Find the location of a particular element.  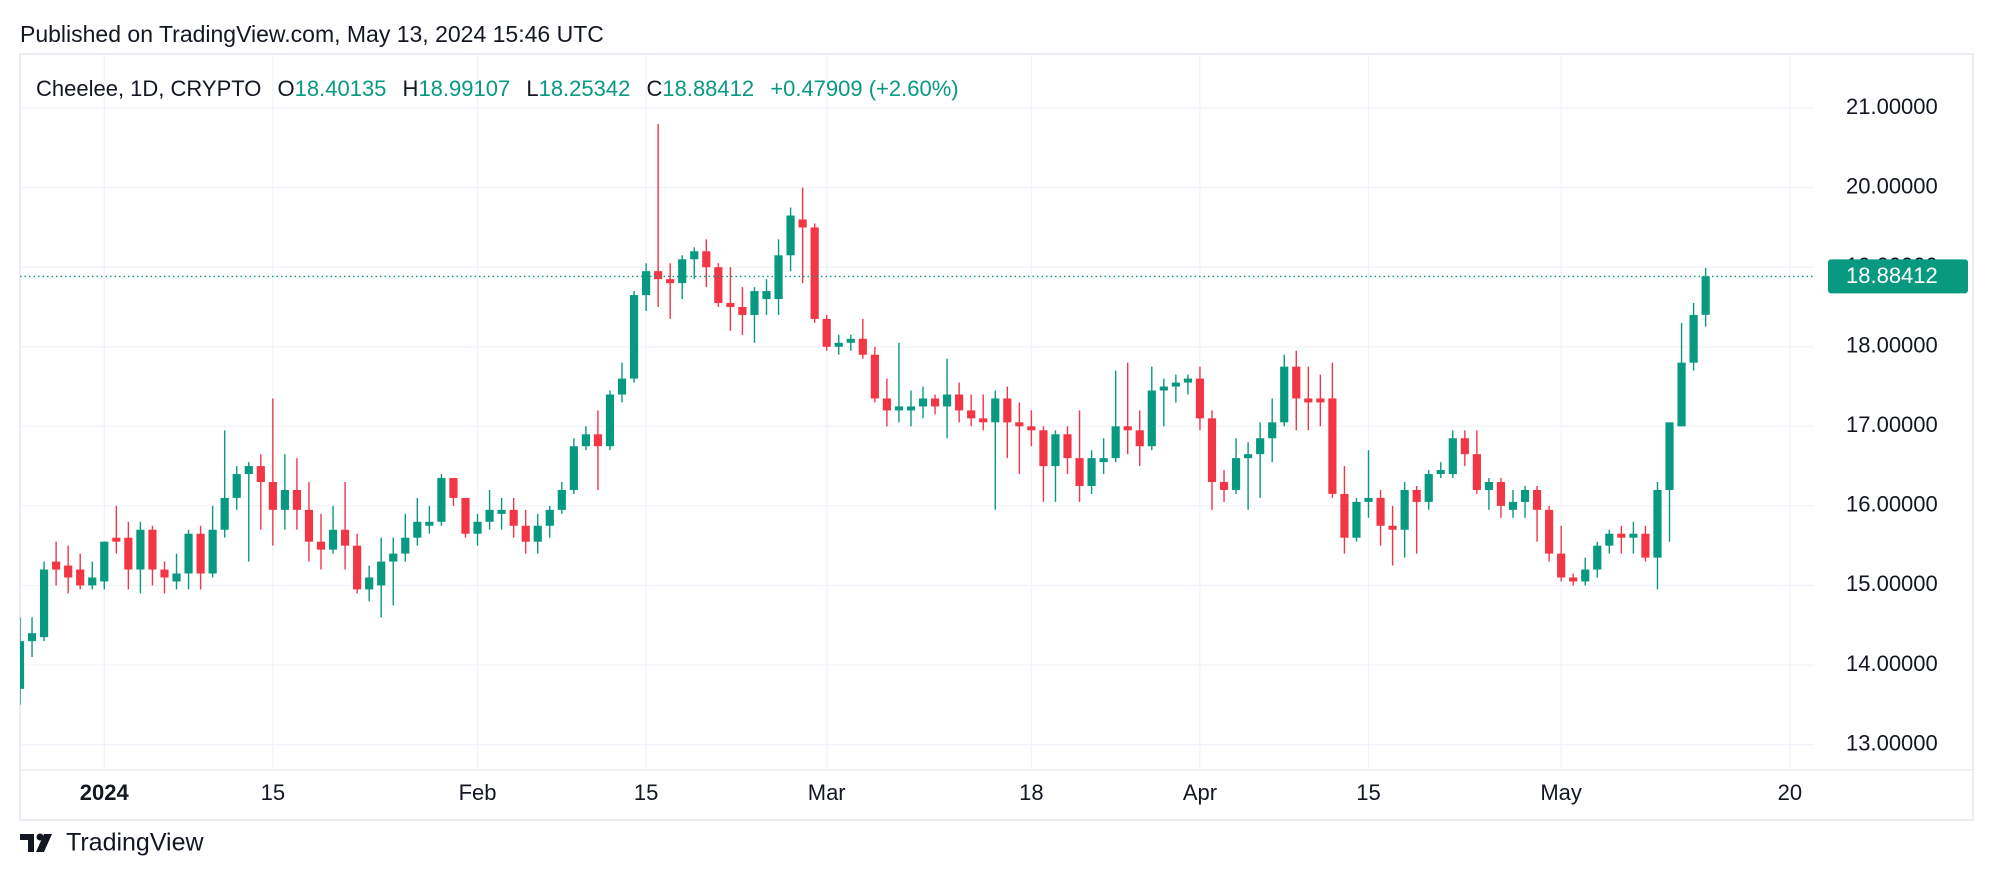

open-label: O is located at coordinates (286, 88).